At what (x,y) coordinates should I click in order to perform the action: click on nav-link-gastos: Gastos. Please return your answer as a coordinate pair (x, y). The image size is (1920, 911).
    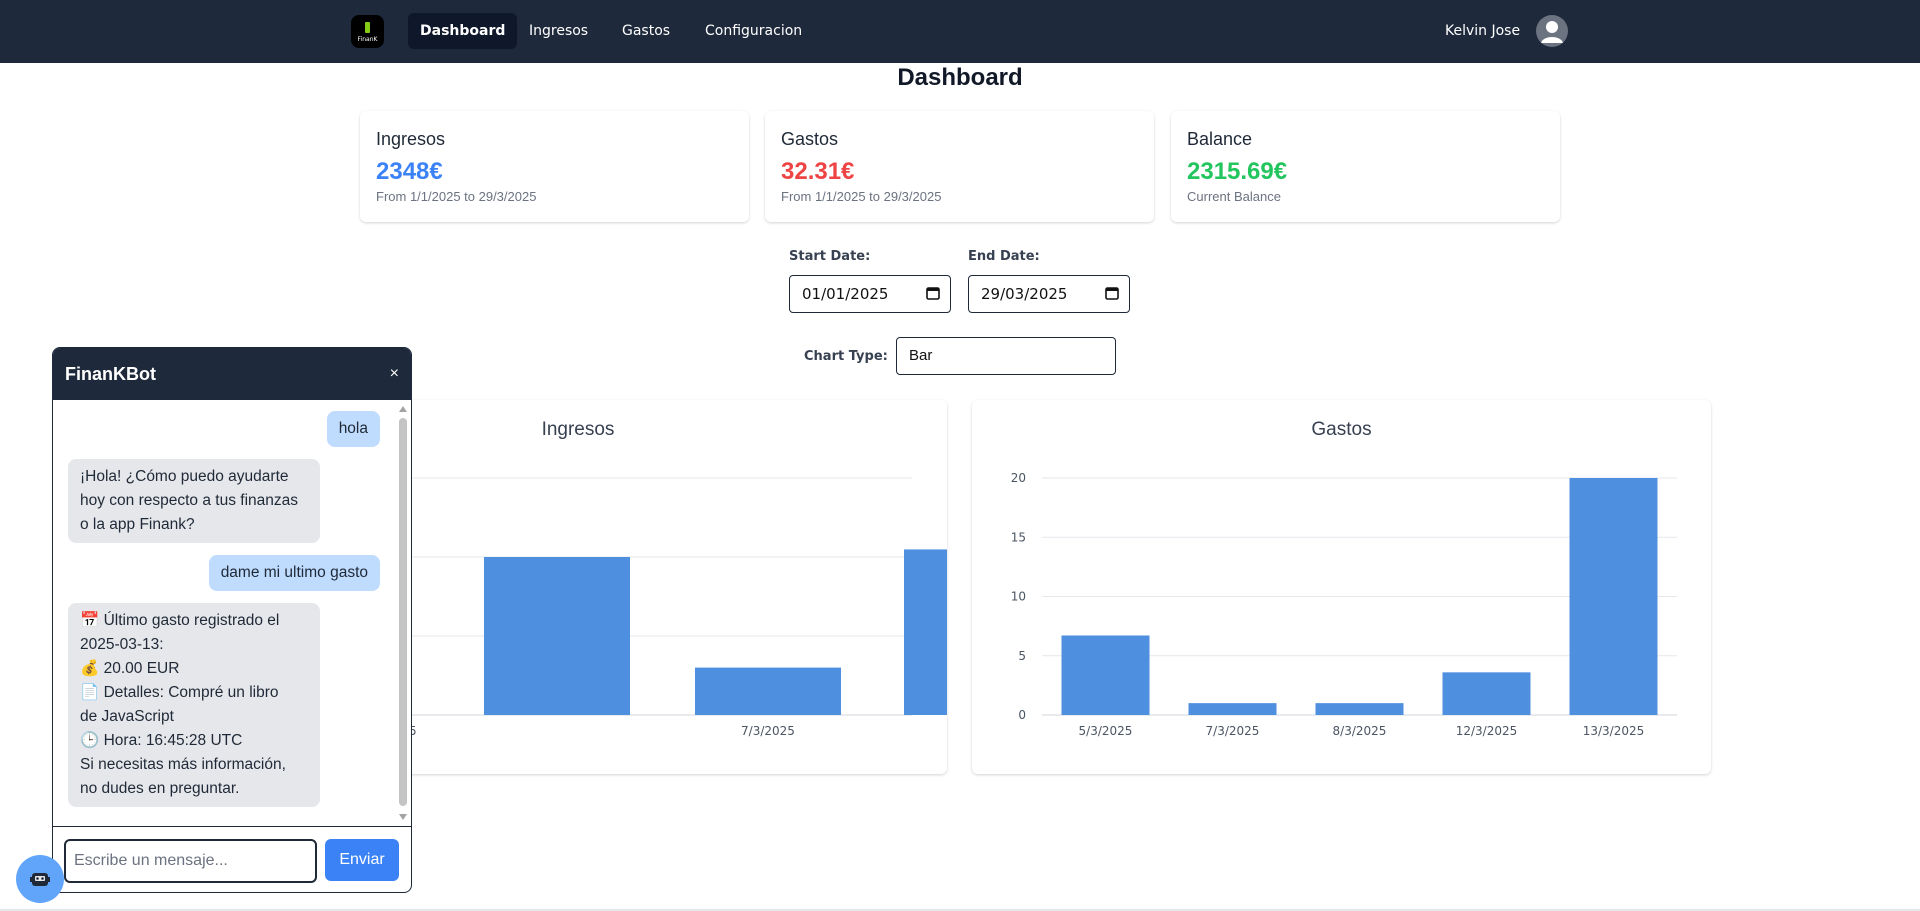
    Looking at the image, I should click on (646, 31).